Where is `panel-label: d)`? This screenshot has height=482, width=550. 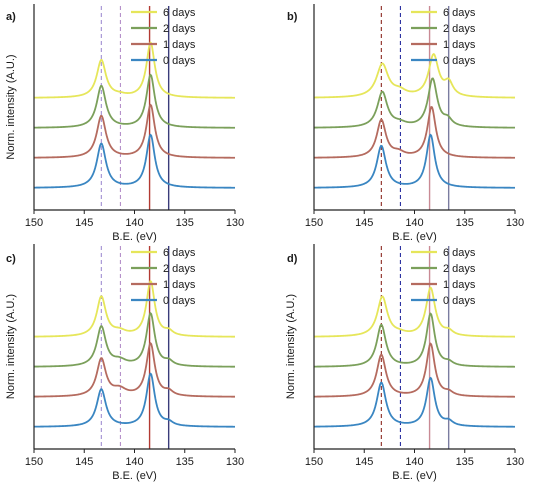 panel-label: d) is located at coordinates (292, 259).